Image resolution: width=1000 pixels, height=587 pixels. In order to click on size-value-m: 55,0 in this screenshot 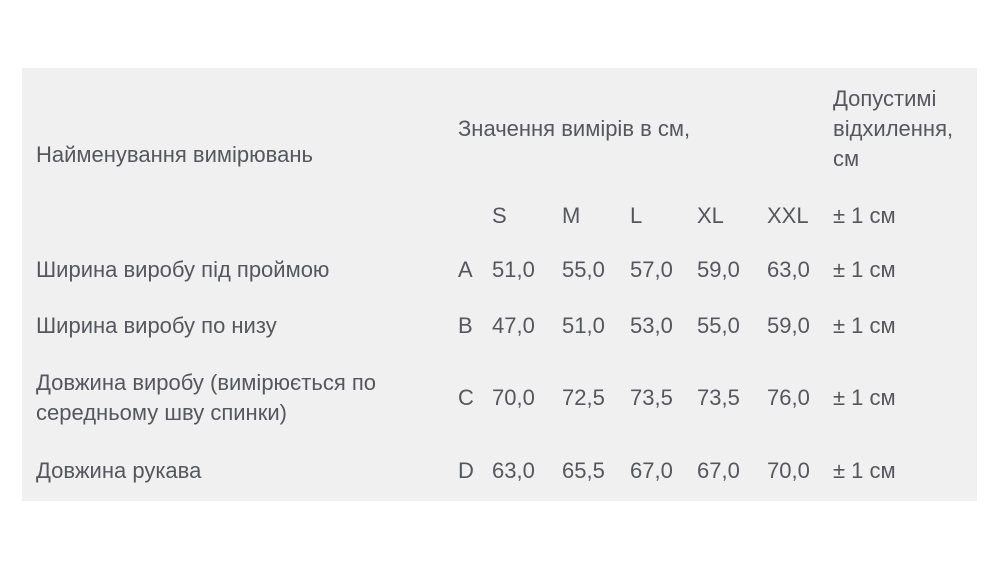, I will do `click(583, 270)`.